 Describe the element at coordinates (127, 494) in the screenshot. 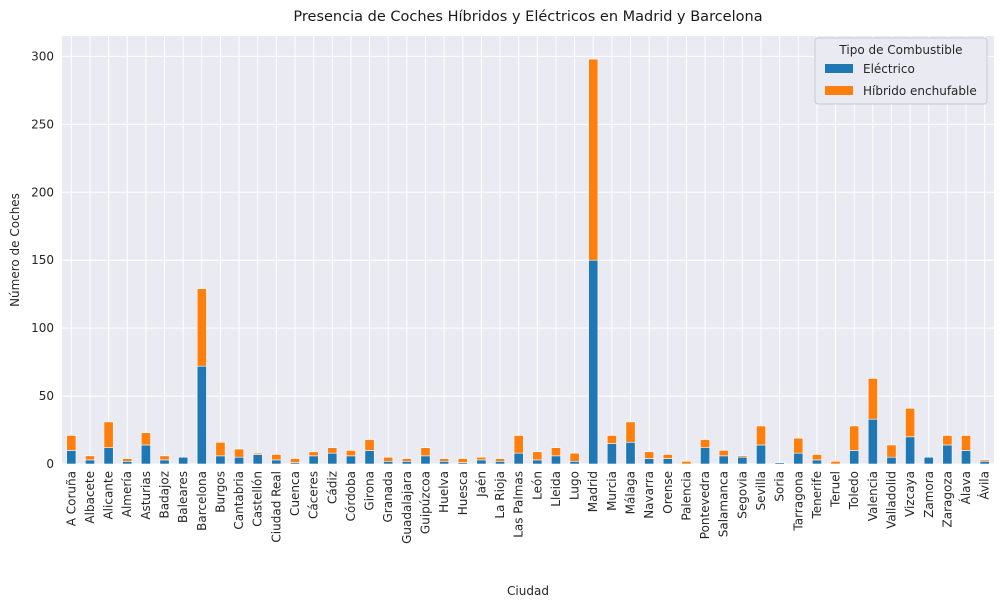

I see `x-tick-label: Almería` at that location.